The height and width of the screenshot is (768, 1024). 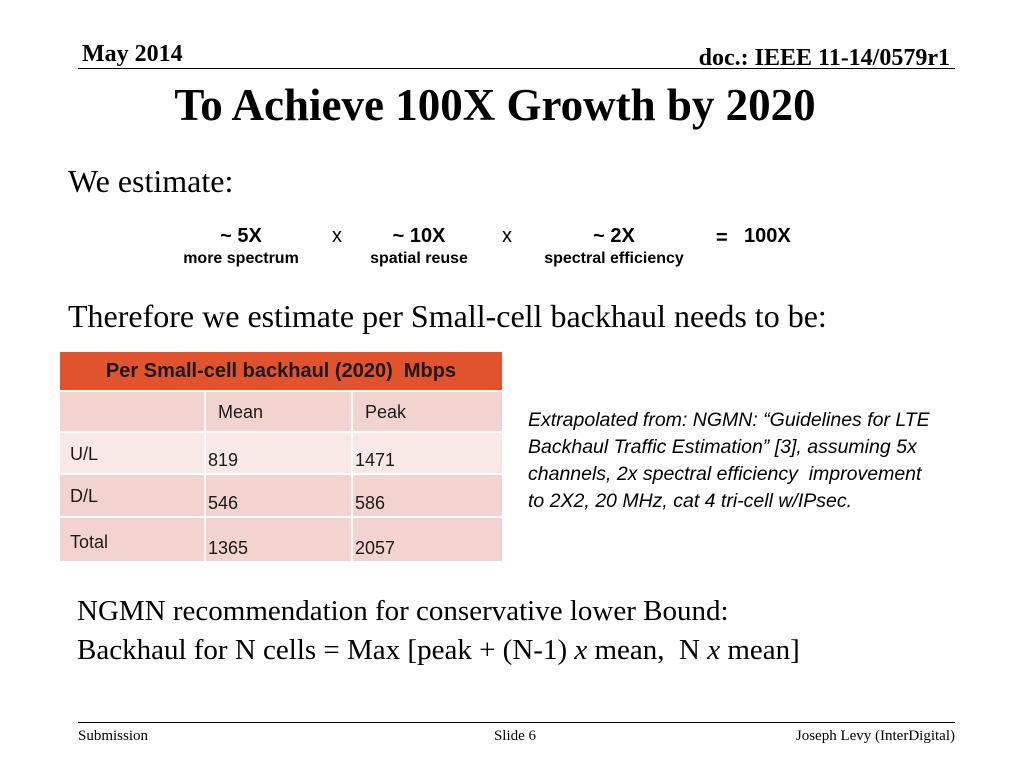 I want to click on footer-divider, so click(x=516, y=722).